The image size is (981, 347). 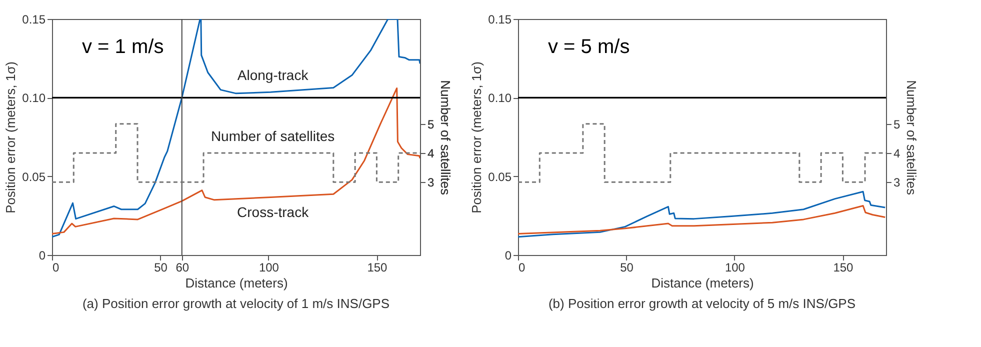 I want to click on series-label: Number of satellites, so click(x=272, y=136).